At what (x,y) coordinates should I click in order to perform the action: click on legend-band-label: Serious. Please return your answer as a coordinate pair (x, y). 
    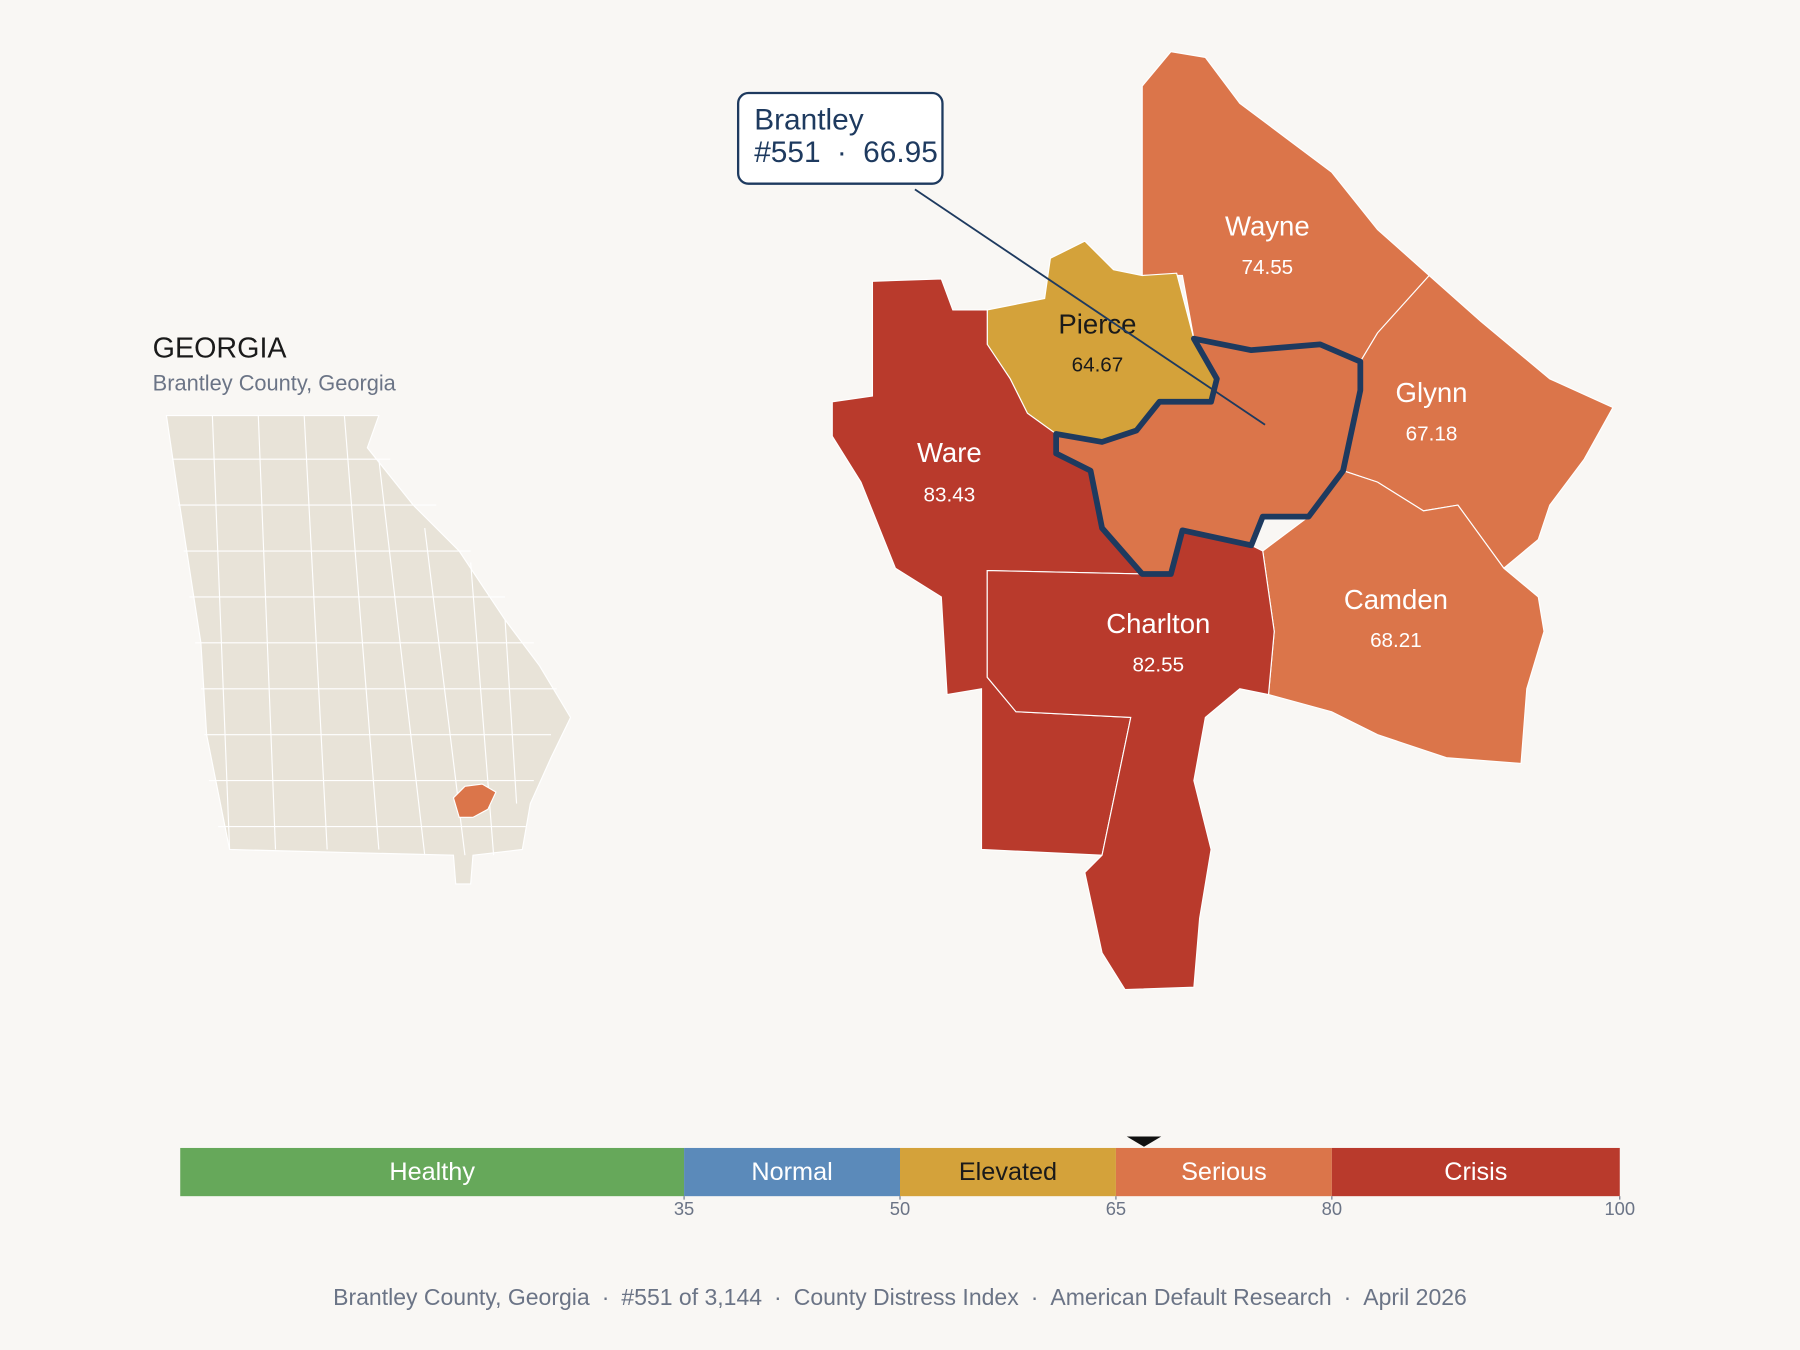
    Looking at the image, I should click on (1224, 1172).